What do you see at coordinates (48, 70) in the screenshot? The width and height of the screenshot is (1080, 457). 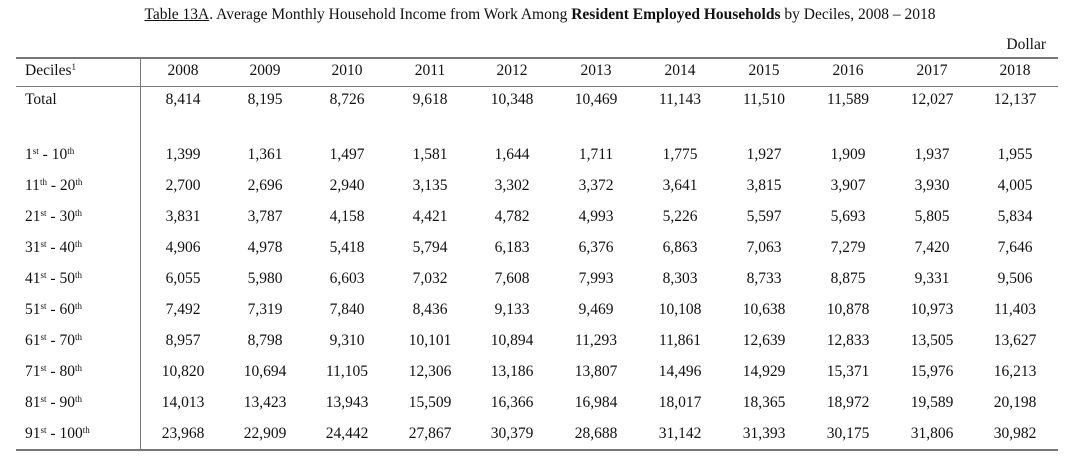 I see `header-label: Deciles` at bounding box center [48, 70].